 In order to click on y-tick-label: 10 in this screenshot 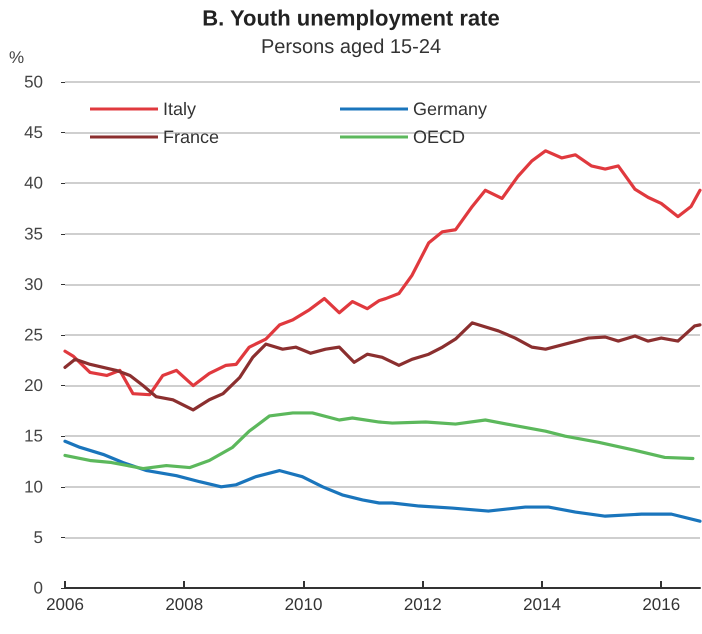, I will do `click(33, 486)`.